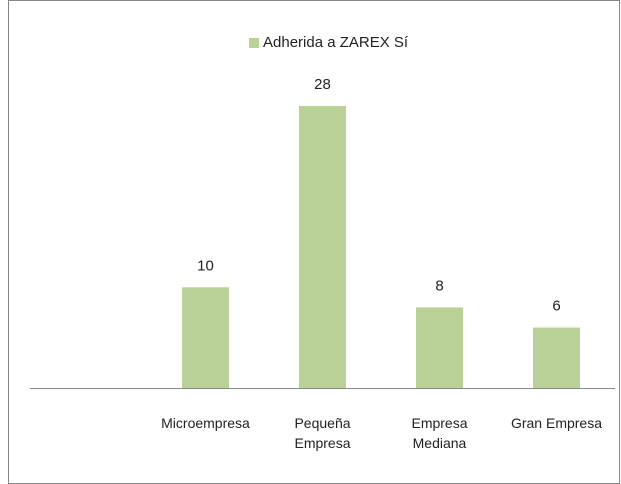  Describe the element at coordinates (336, 42) in the screenshot. I see `legend-label: Adherida a ZAREX Sí` at that location.